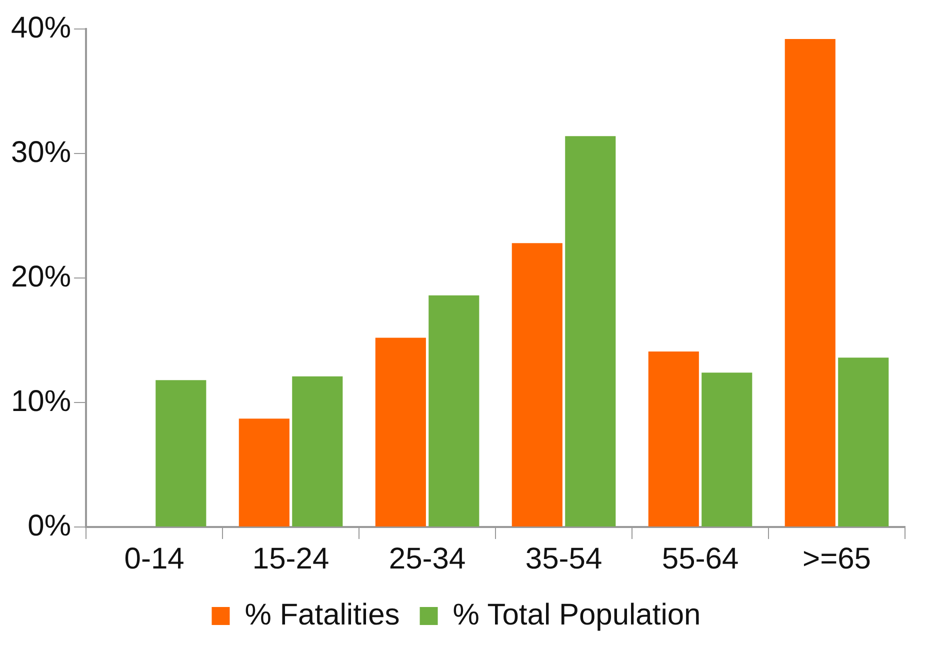 The height and width of the screenshot is (649, 929). What do you see at coordinates (41, 401) in the screenshot?
I see `y-tick-label: 10%` at bounding box center [41, 401].